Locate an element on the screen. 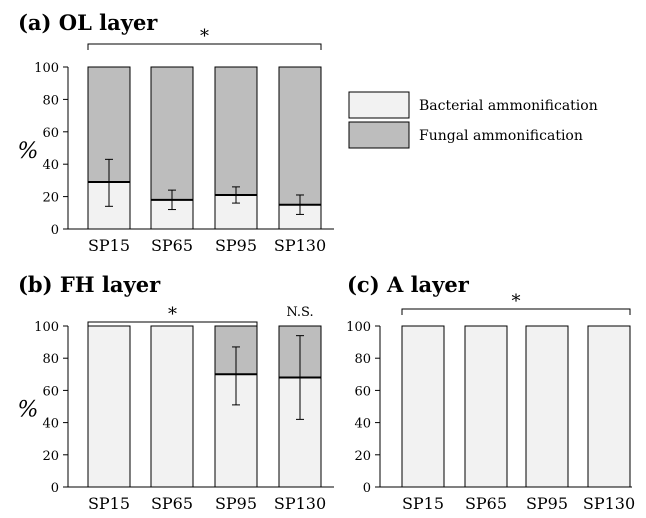 This screenshot has width=646, height=518. panel-a-y-tick-label: 20 is located at coordinates (50, 198).